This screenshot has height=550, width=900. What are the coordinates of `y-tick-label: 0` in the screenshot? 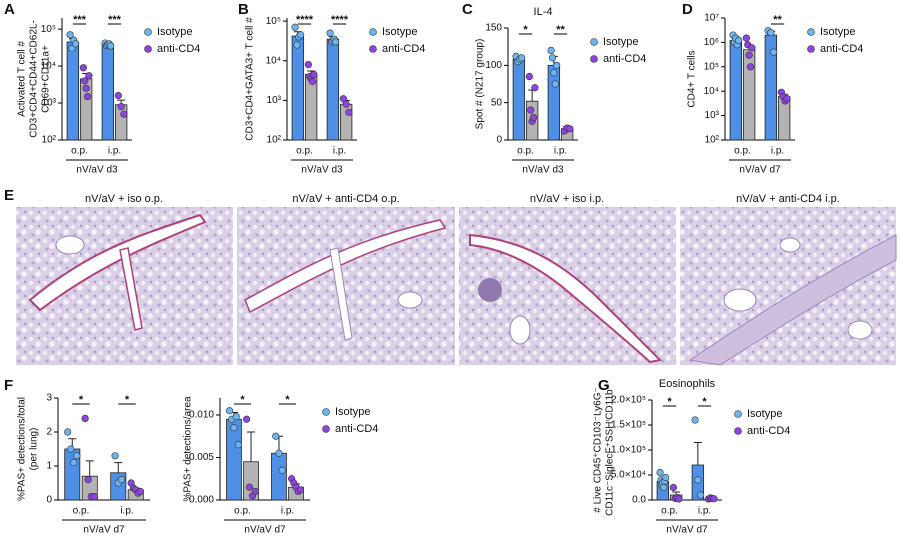 It's located at (499, 140).